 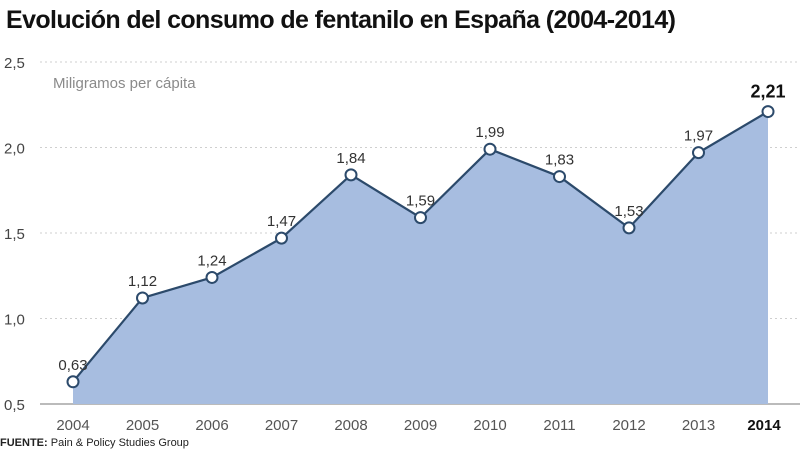 I want to click on x-tick-label: 2009, so click(x=420, y=425).